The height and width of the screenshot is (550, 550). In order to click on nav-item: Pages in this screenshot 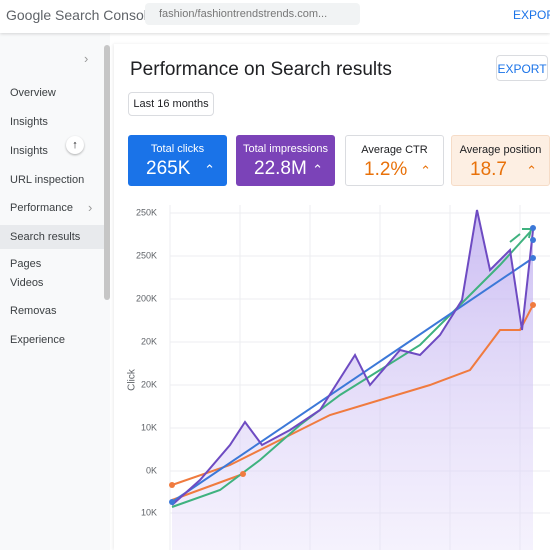, I will do `click(26, 264)`.